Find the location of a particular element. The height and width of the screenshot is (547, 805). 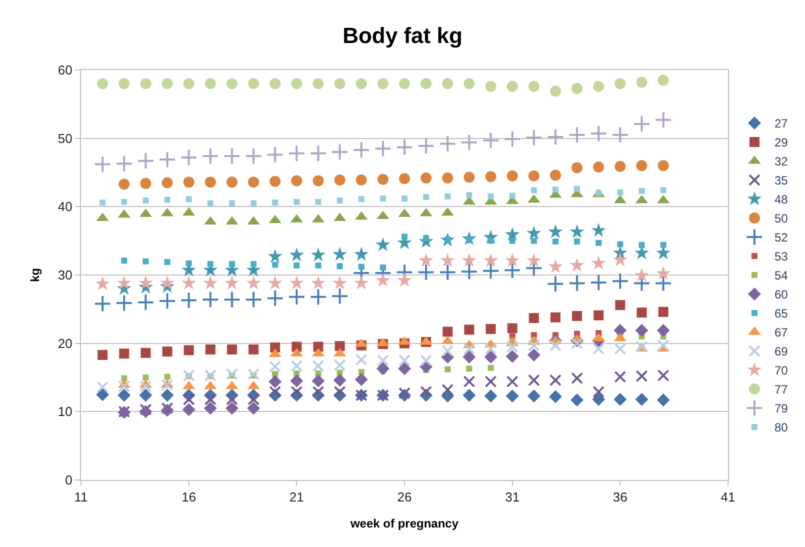

legend-label: 79 is located at coordinates (781, 409).